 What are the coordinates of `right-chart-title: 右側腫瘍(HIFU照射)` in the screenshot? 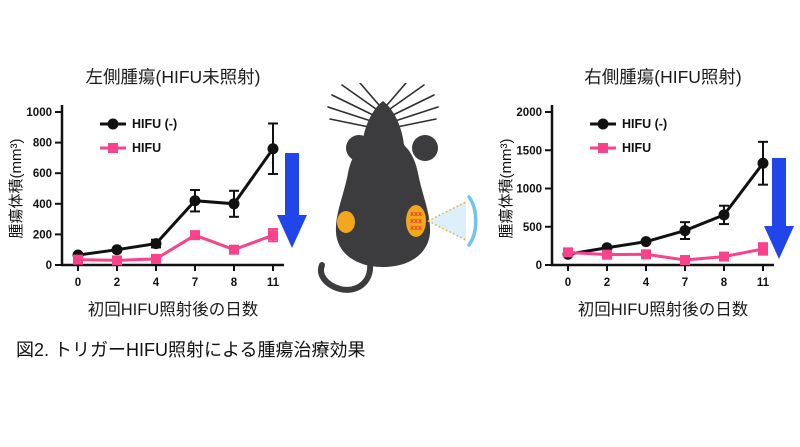 It's located at (663, 77).